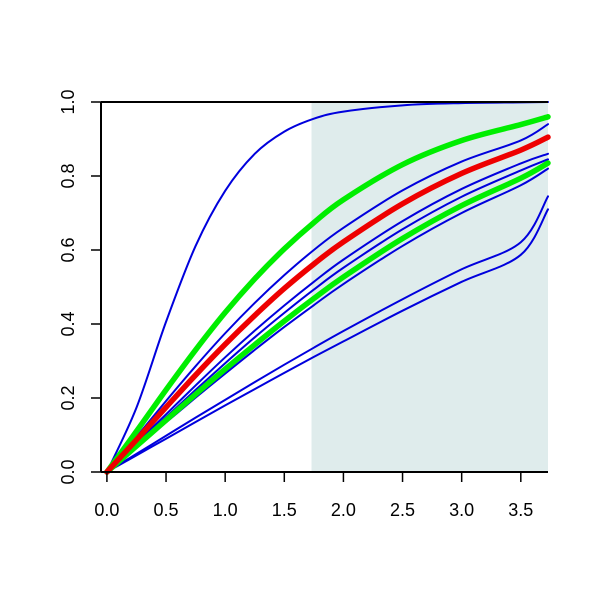  Describe the element at coordinates (68, 471) in the screenshot. I see `y-tick-label: 0.0` at that location.